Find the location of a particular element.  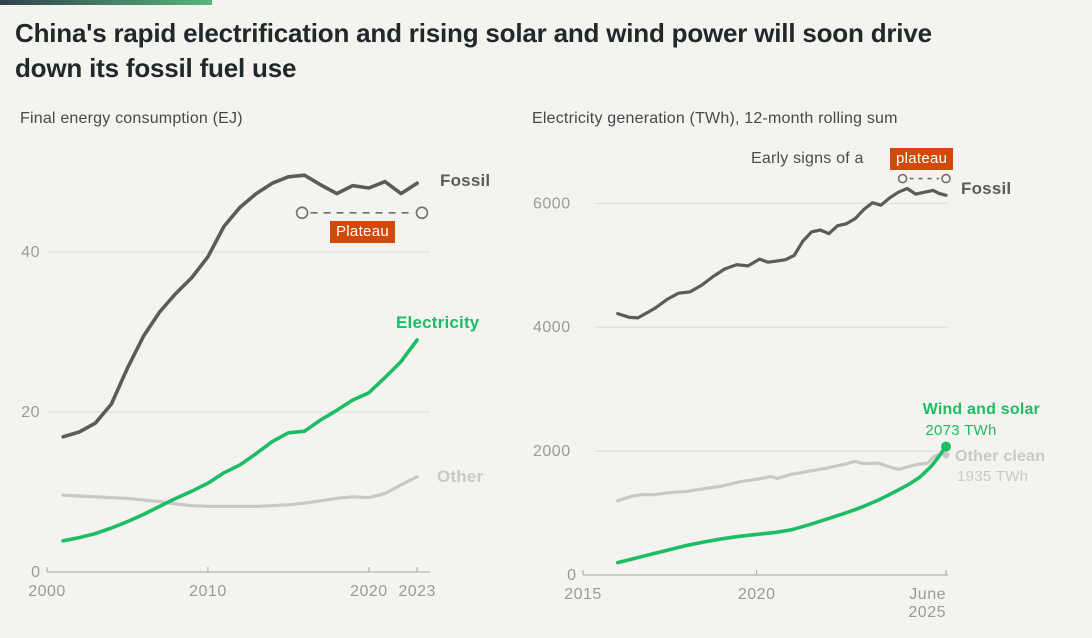

label-wind-and-solar: Wind and solar is located at coordinates (981, 409).